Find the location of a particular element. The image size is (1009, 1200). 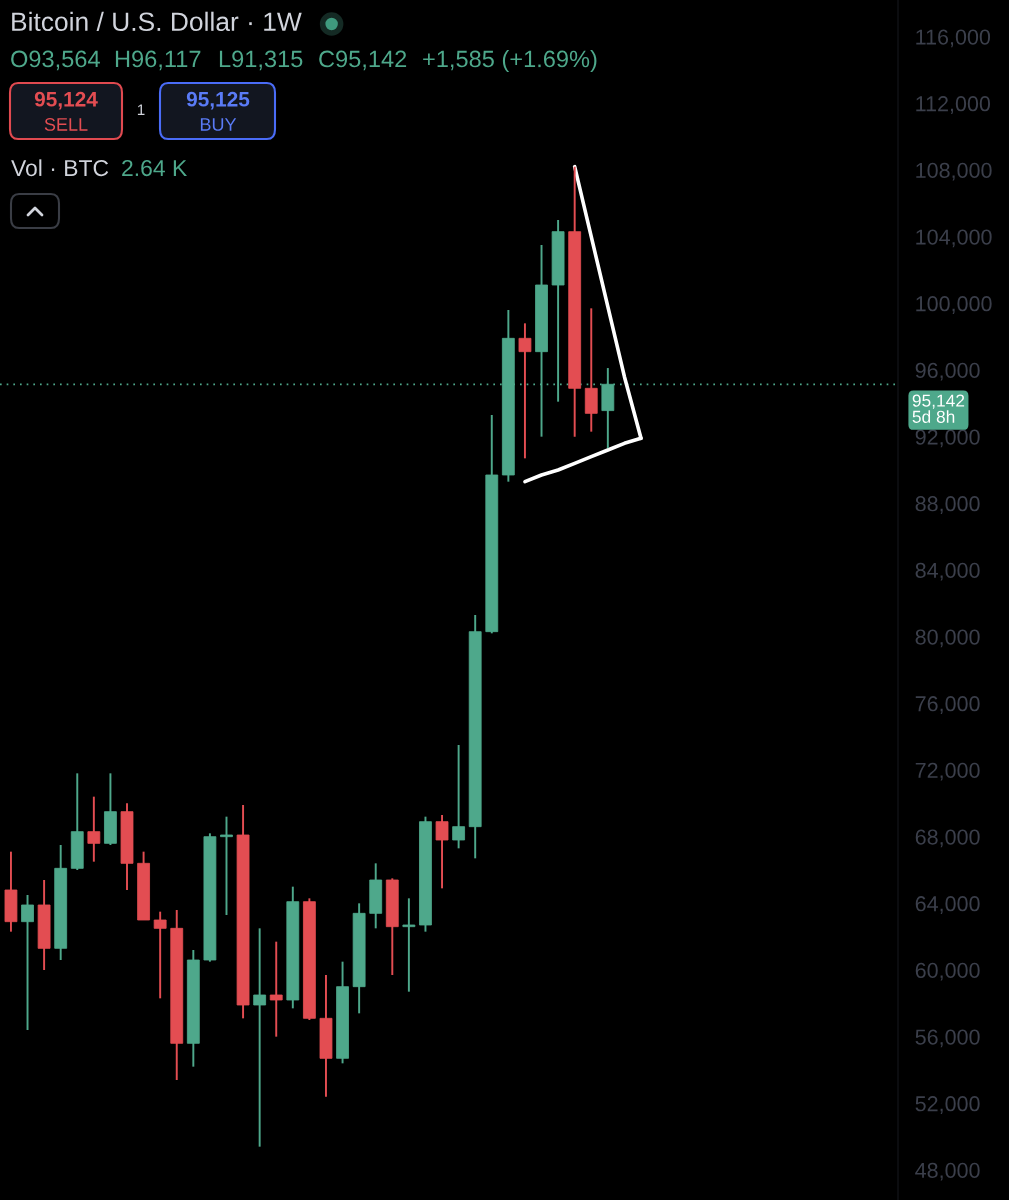

y-tick-label: 112,000 is located at coordinates (953, 105).